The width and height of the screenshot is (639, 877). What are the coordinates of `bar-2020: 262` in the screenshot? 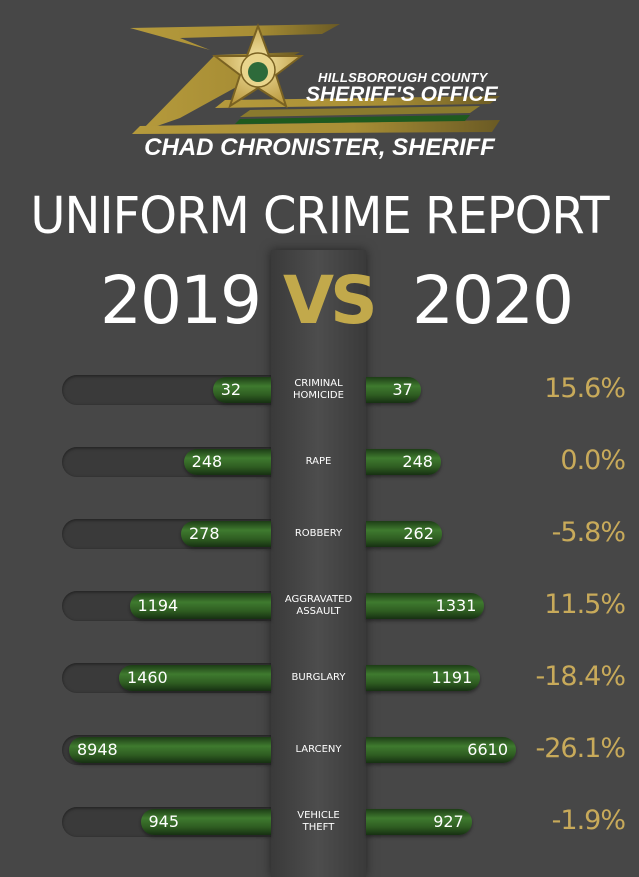 It's located at (404, 534).